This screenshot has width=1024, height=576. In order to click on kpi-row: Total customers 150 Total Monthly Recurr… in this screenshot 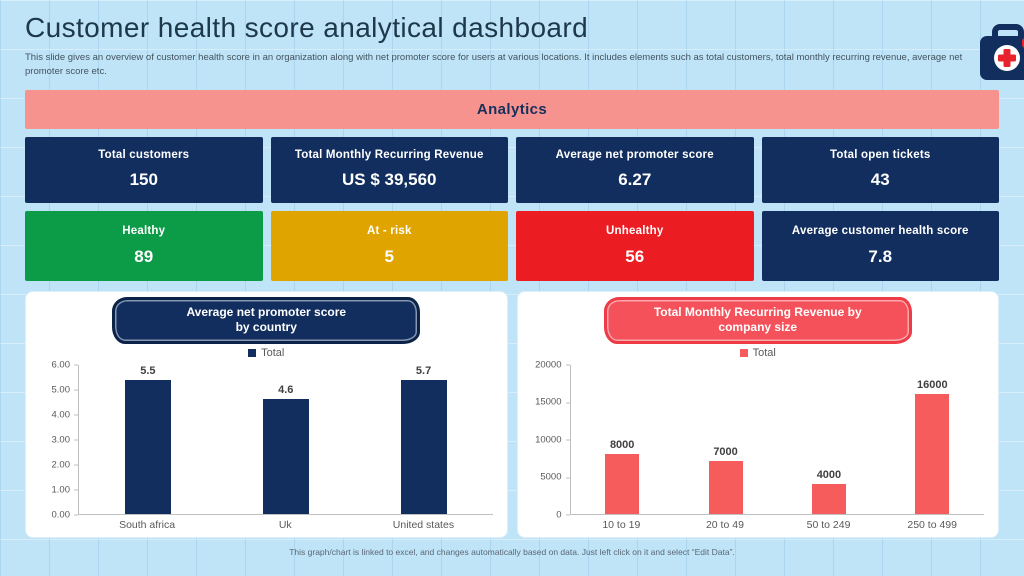, I will do `click(512, 169)`.